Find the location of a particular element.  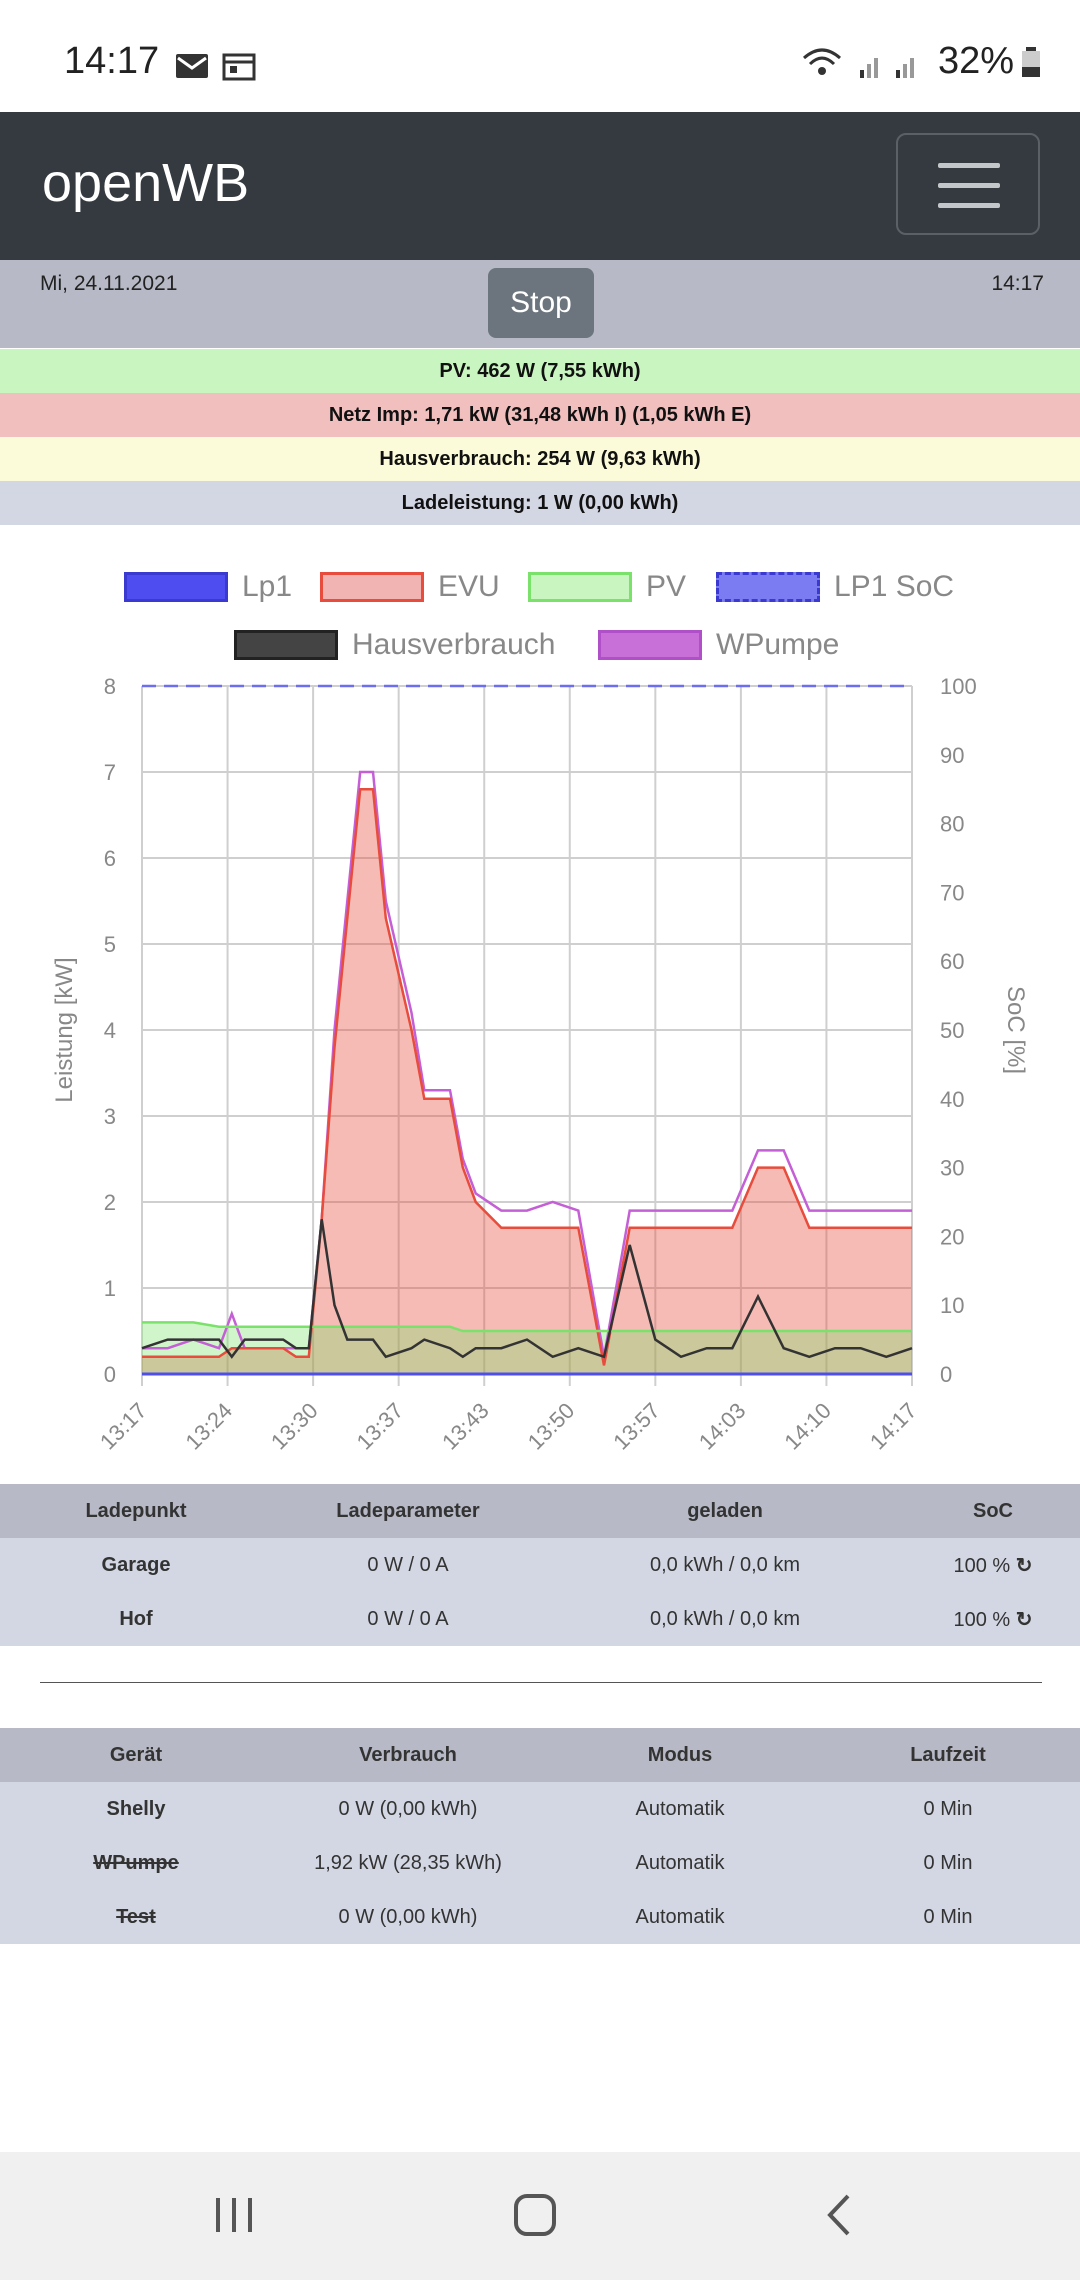

y2-tick-label: 80 is located at coordinates (952, 824).